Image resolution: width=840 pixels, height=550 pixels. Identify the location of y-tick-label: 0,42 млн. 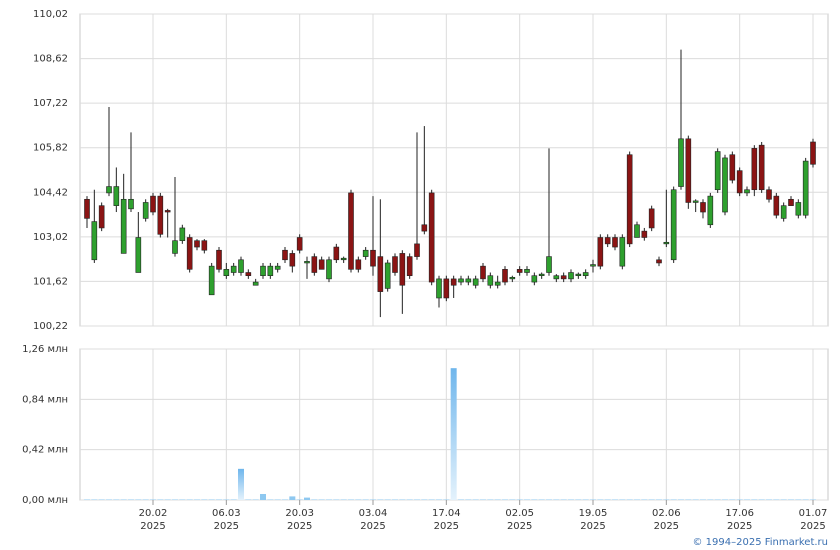
(45, 450).